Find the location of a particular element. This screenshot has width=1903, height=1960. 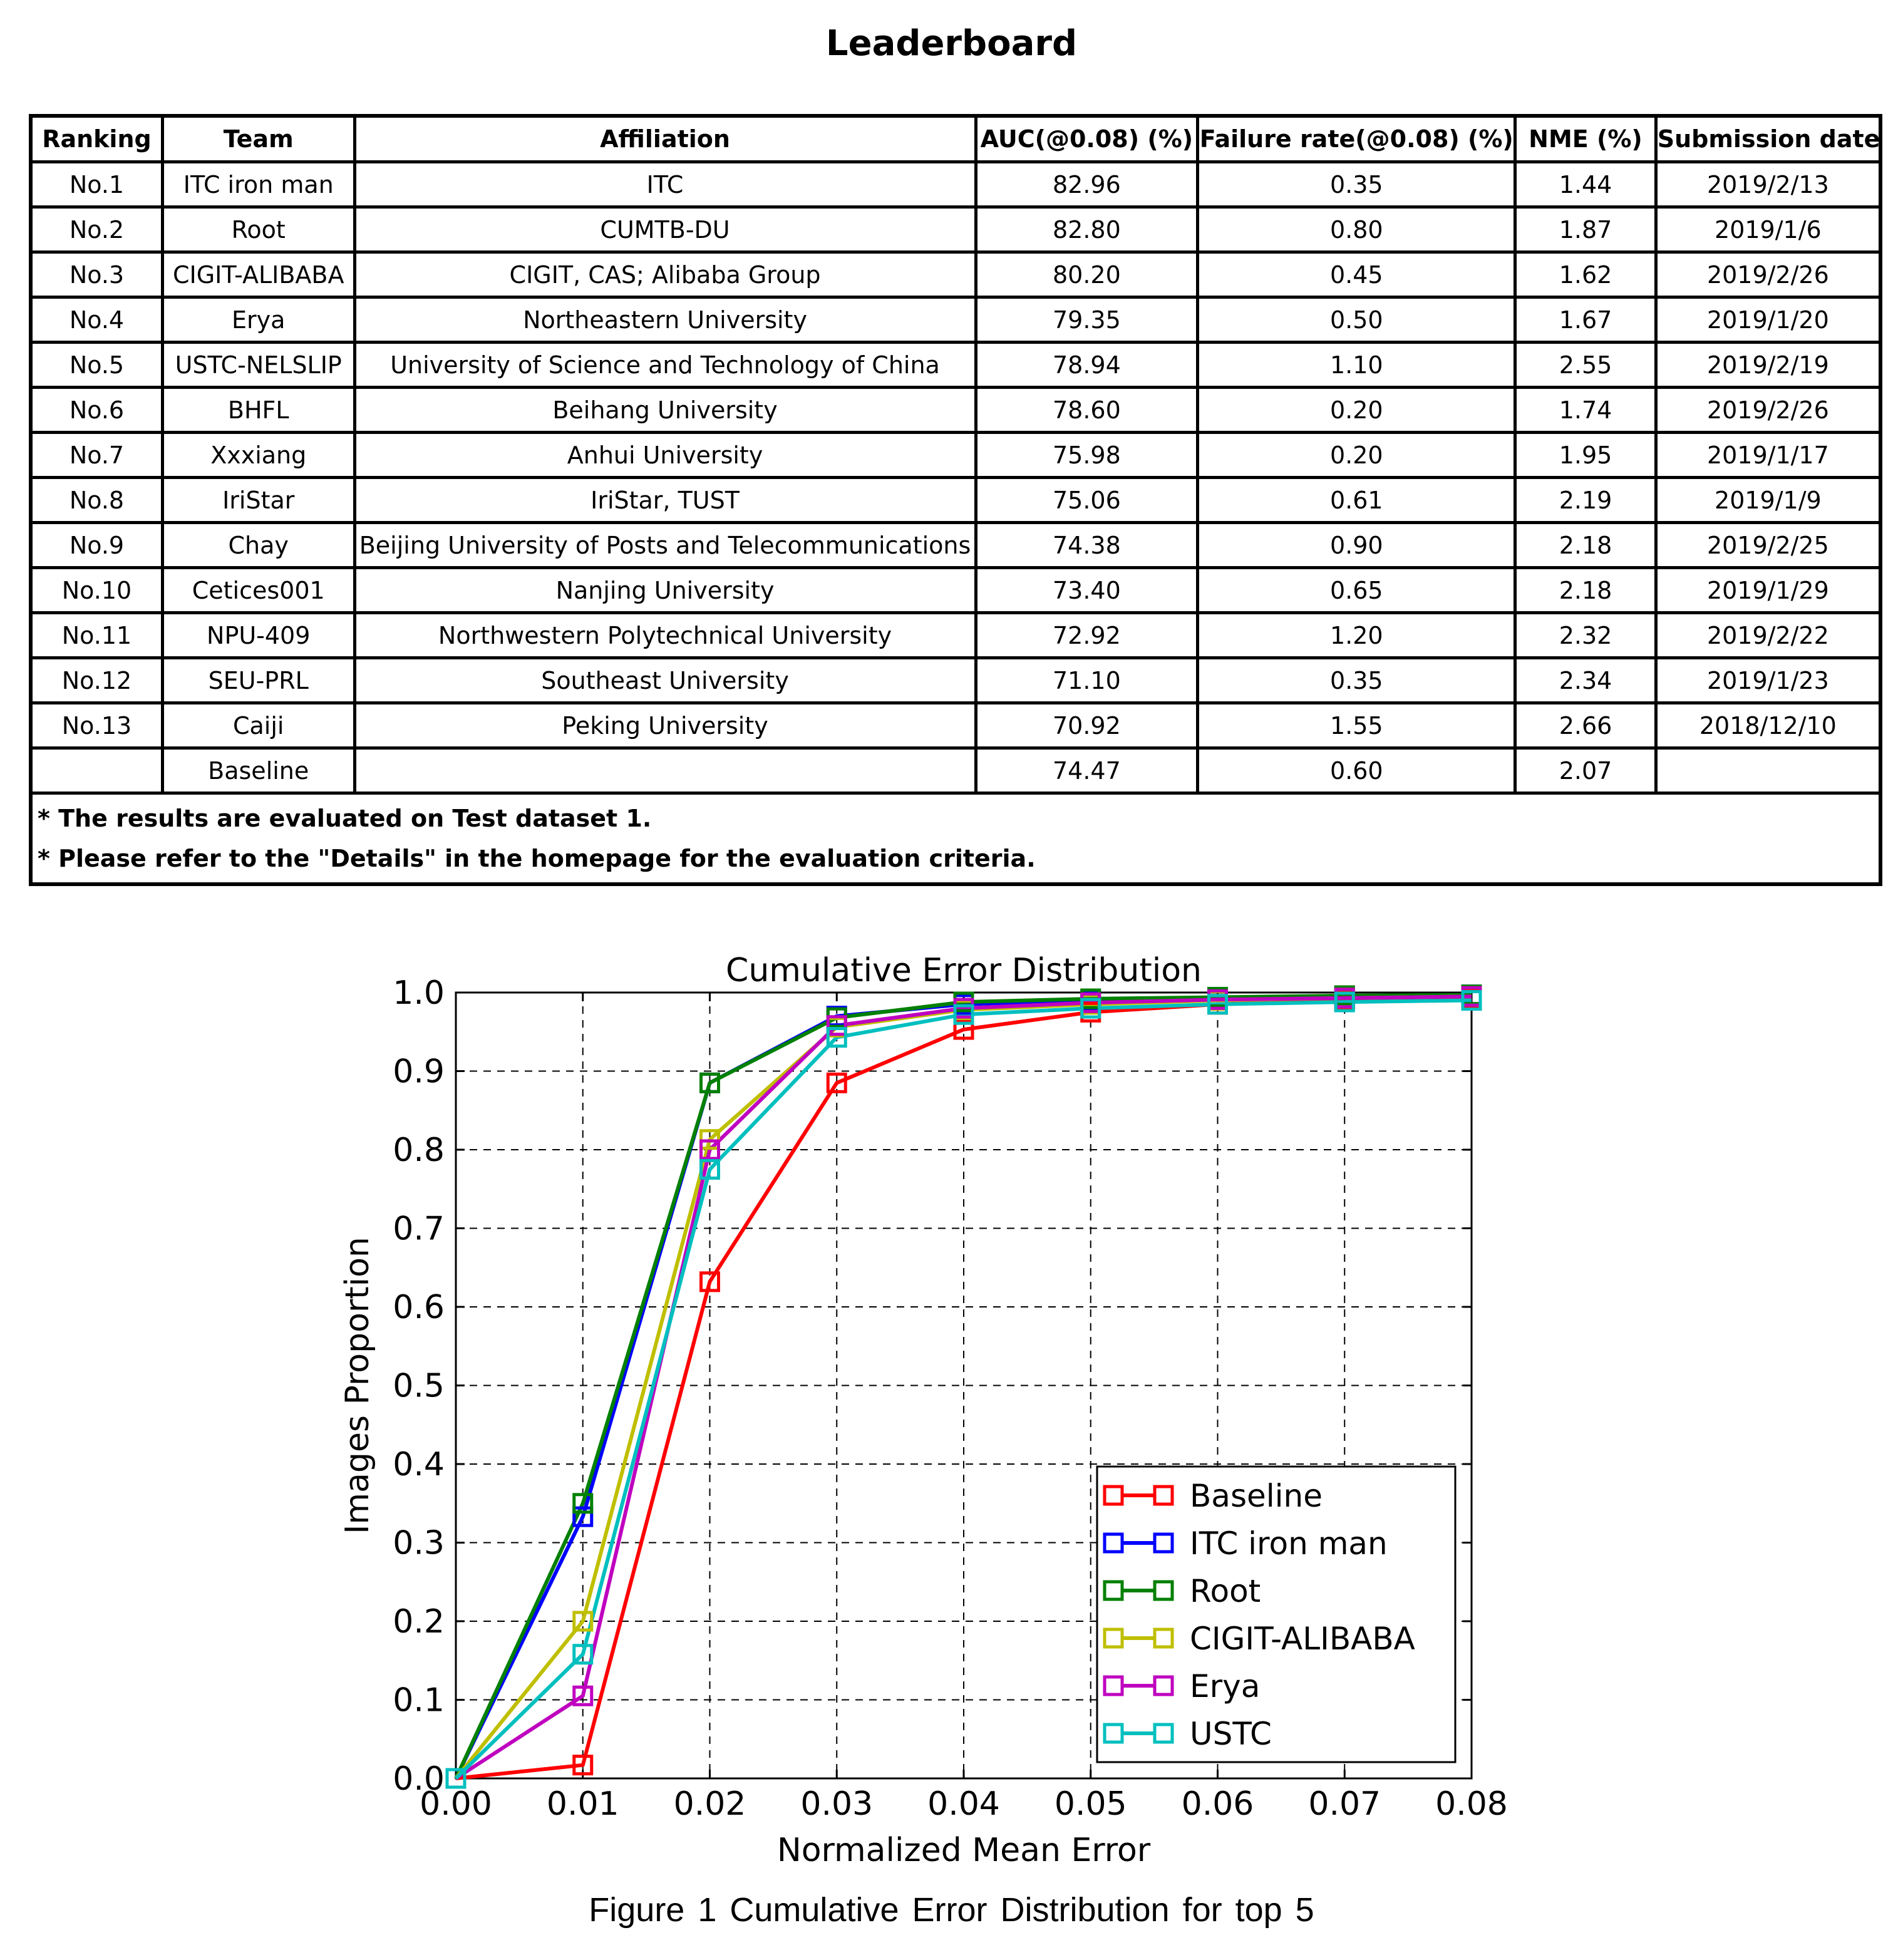

cell-nme: 2.34 is located at coordinates (1586, 680).